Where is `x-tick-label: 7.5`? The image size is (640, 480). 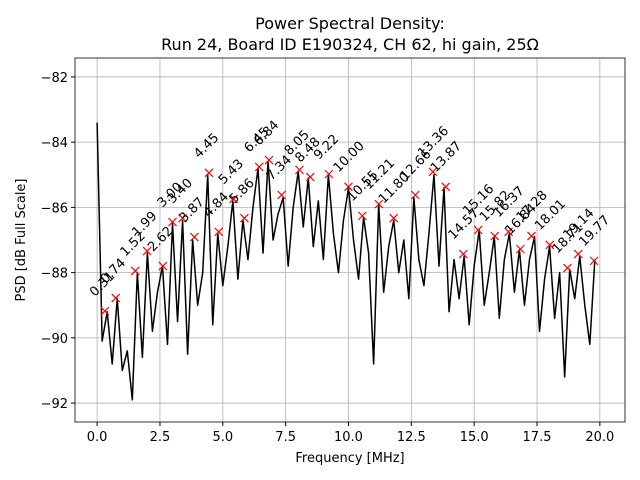
x-tick-label: 7.5 is located at coordinates (285, 437).